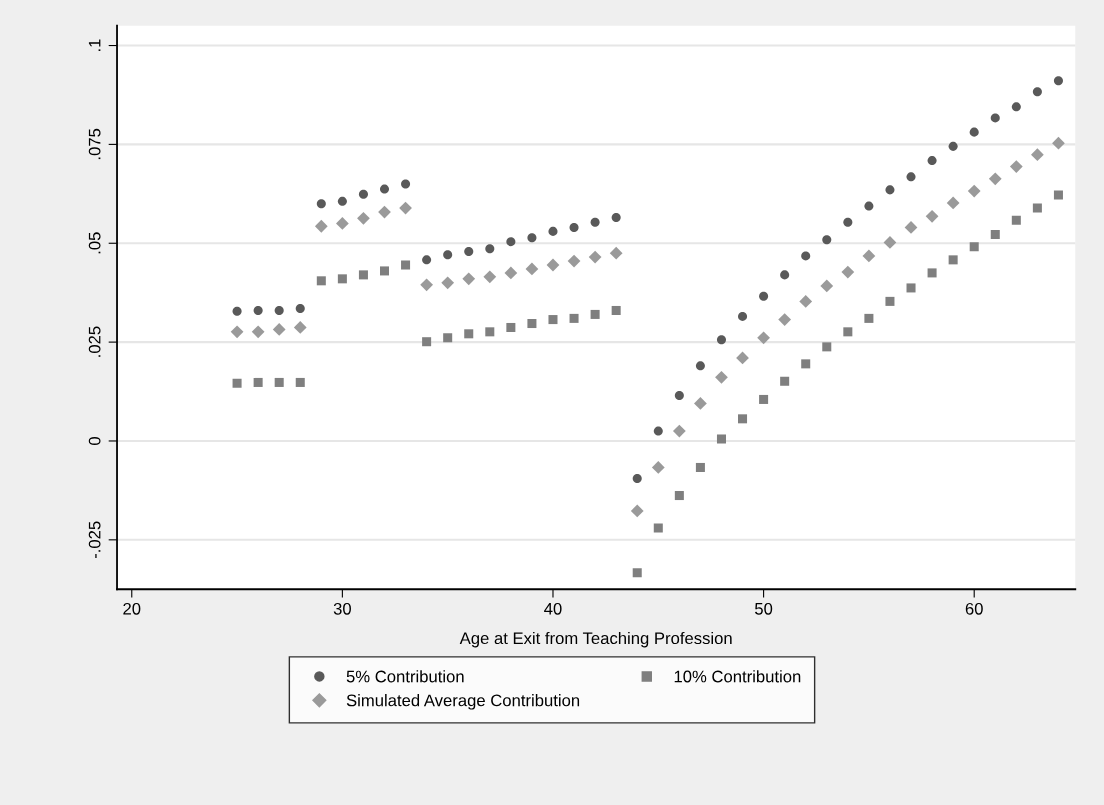 The image size is (1104, 805). What do you see at coordinates (94, 243) in the screenshot?
I see `y-tick-label: .05` at bounding box center [94, 243].